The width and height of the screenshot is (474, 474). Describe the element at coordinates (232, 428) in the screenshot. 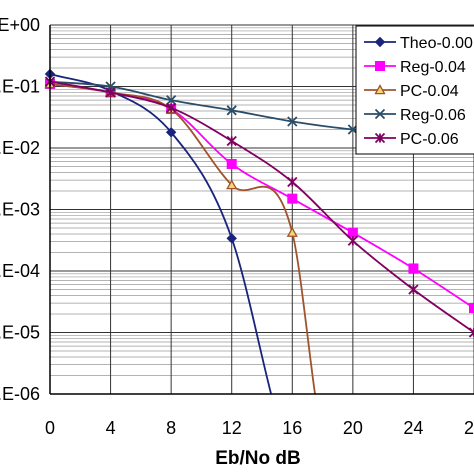

I see `x-tick-label: 12` at that location.